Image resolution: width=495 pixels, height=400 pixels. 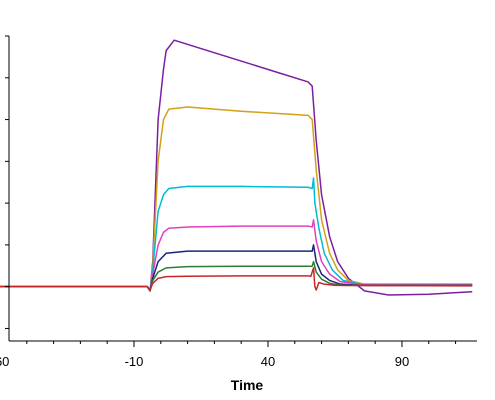 What do you see at coordinates (247, 385) in the screenshot?
I see `x-axis-title: Time` at bounding box center [247, 385].